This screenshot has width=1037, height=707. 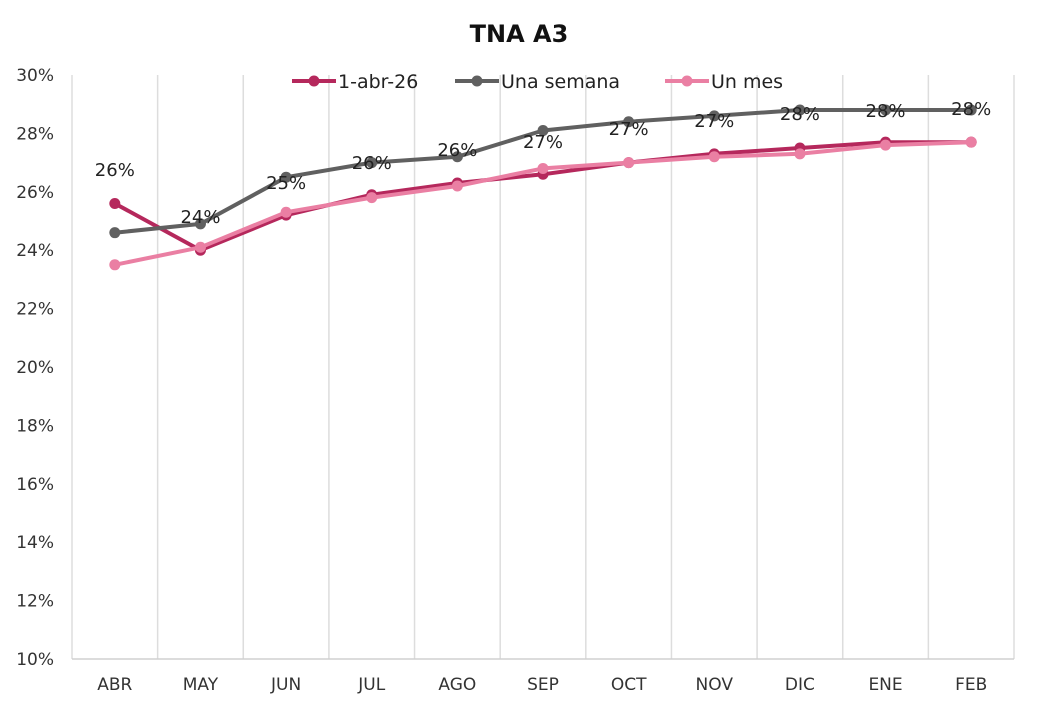 What do you see at coordinates (885, 685) in the screenshot?
I see `x-tick-label: ENE` at bounding box center [885, 685].